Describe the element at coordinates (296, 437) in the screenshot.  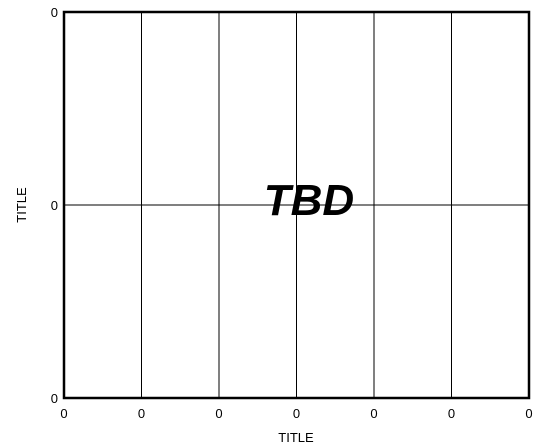
I see `x-axis-title: TITLE` at that location.